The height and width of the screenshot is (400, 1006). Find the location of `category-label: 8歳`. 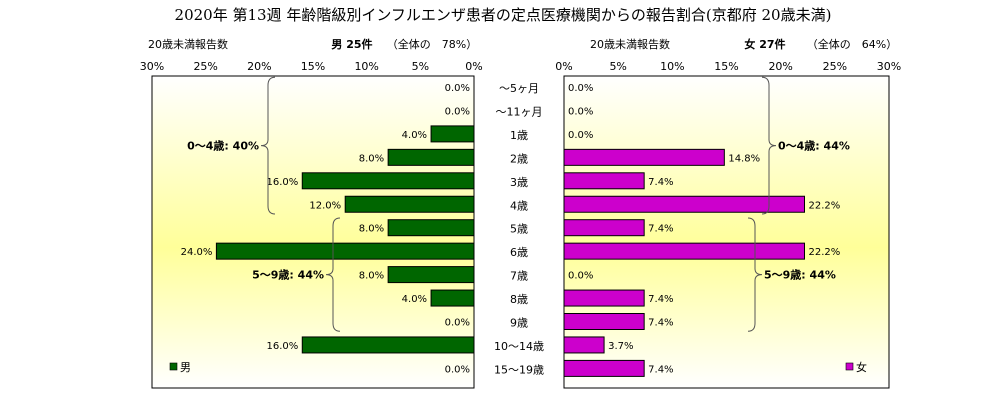

category-label: 8歳 is located at coordinates (519, 299).